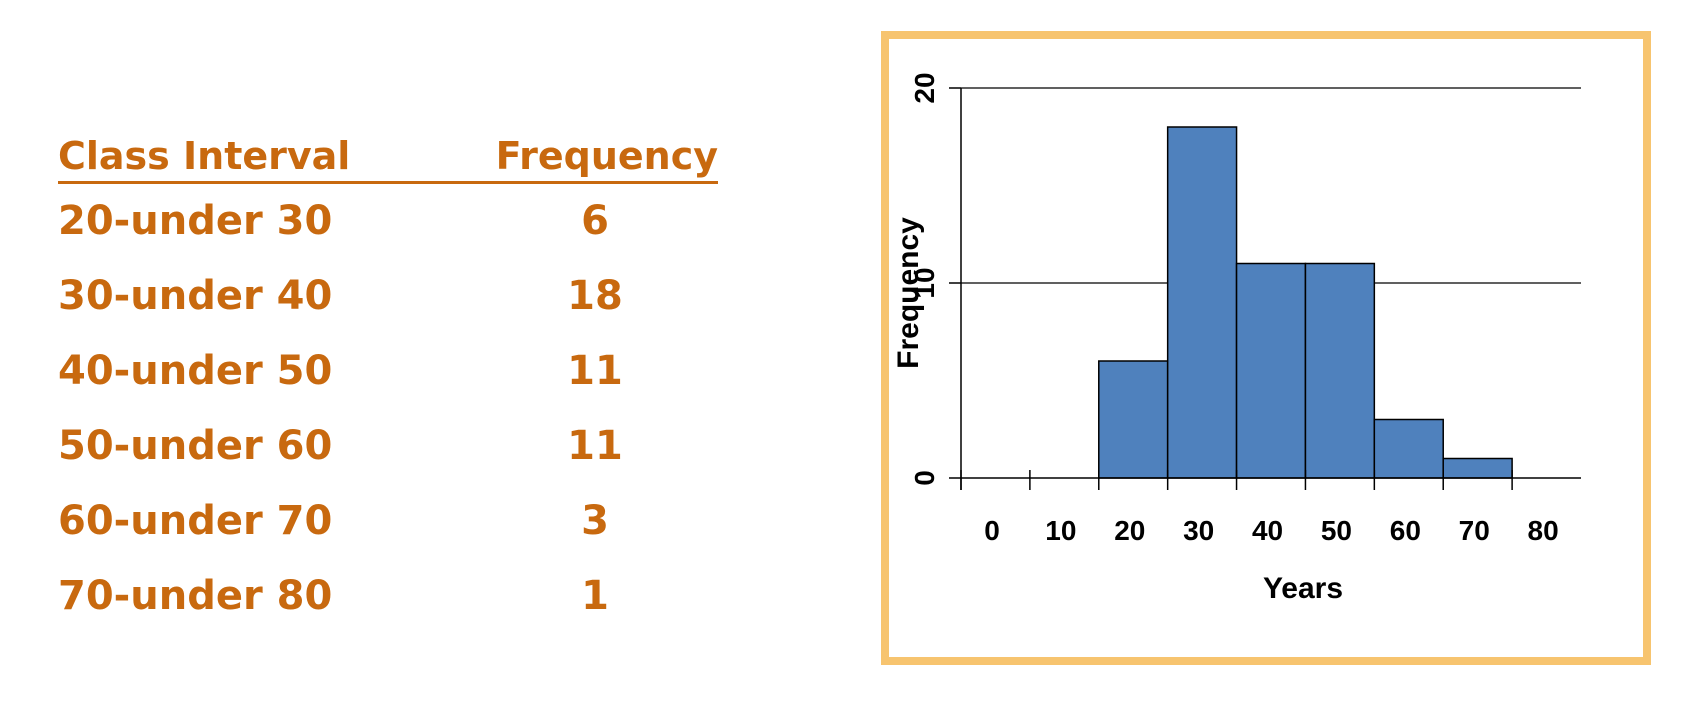  What do you see at coordinates (195, 221) in the screenshot?
I see `row-interval: 20-under 30` at bounding box center [195, 221].